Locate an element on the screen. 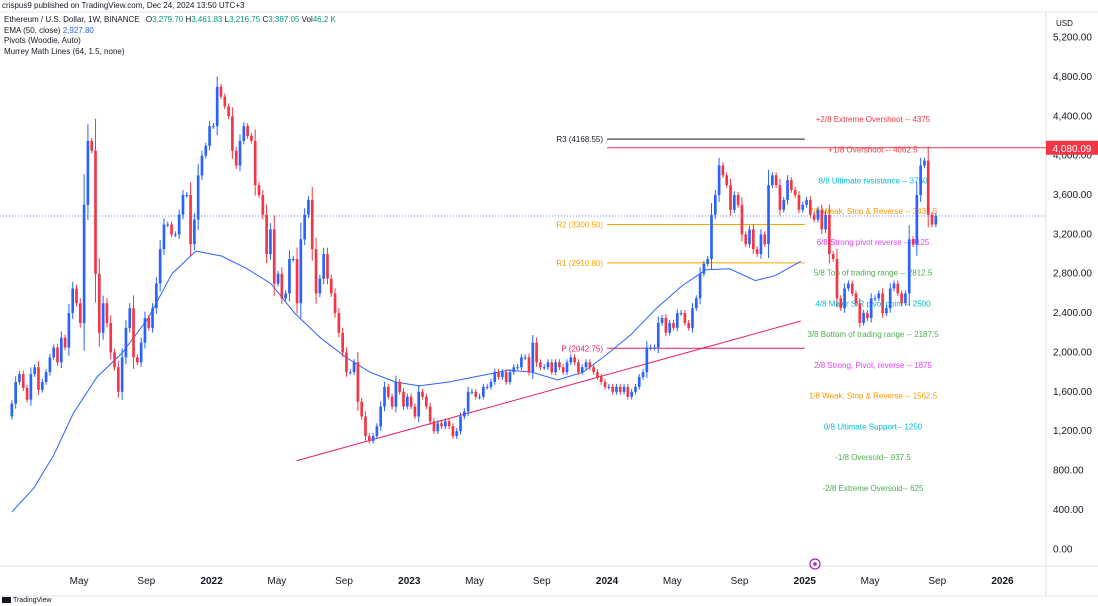  murrey-label: Murrey Math Lines (64, 1.5, none) is located at coordinates (64, 51).